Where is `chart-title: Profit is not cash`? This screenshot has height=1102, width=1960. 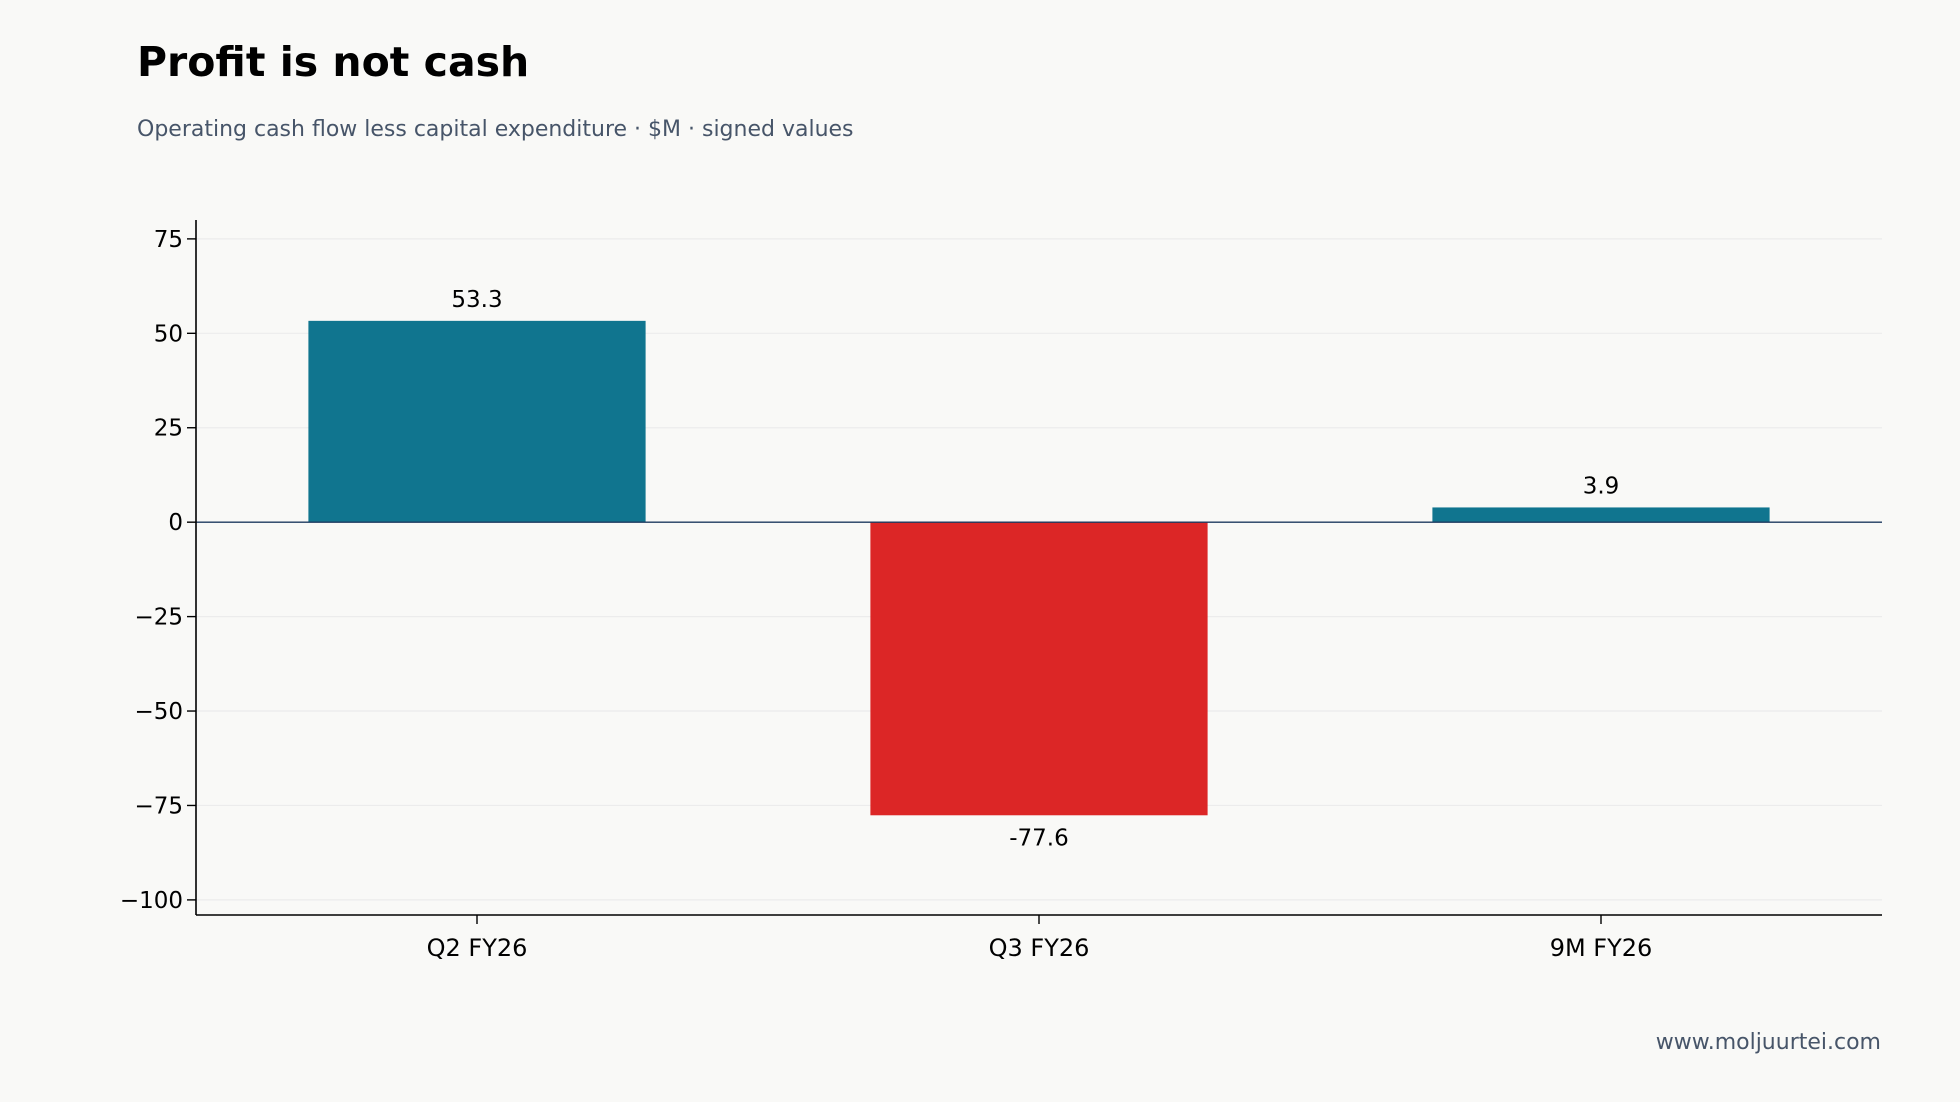 chart-title: Profit is not cash is located at coordinates (333, 62).